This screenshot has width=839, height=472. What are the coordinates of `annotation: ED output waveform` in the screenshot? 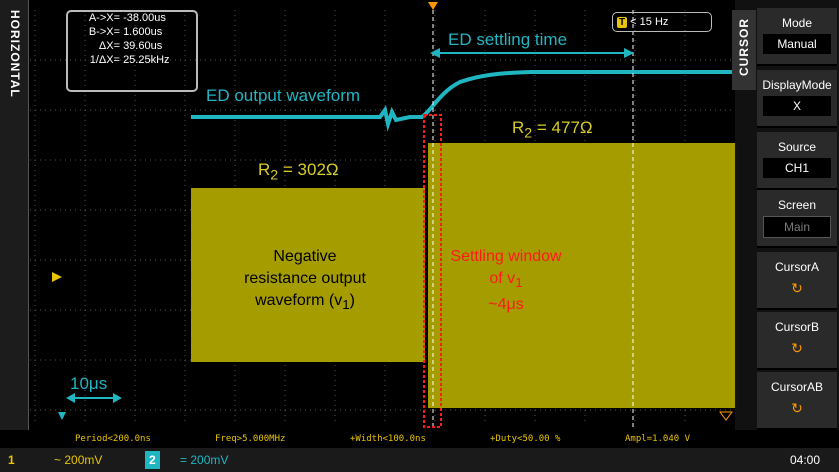 It's located at (283, 95).